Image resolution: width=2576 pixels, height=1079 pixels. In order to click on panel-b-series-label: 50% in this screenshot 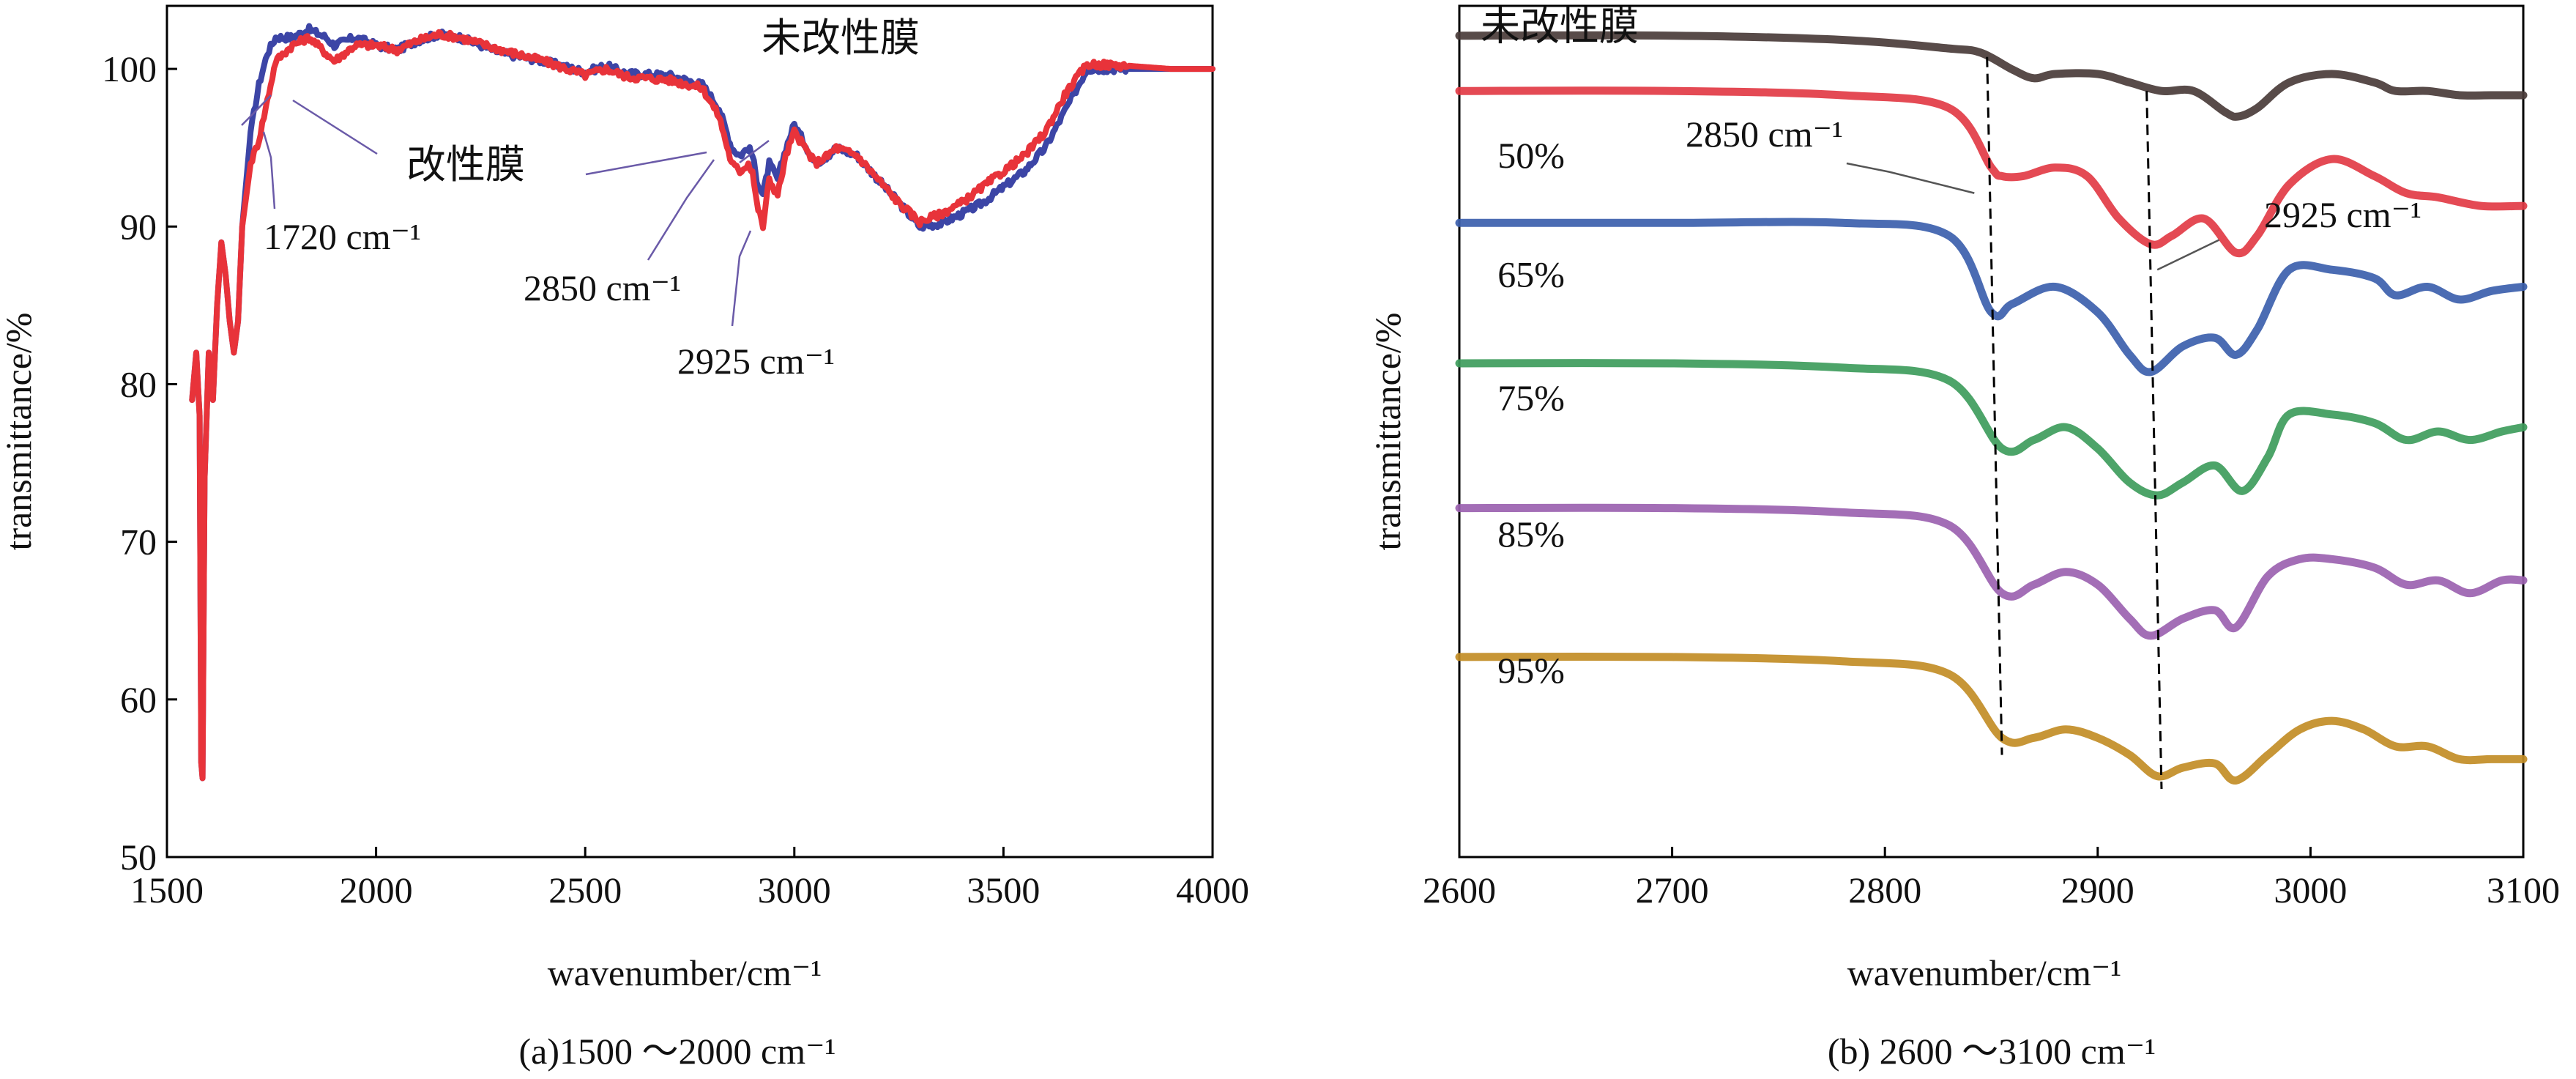, I will do `click(1531, 156)`.